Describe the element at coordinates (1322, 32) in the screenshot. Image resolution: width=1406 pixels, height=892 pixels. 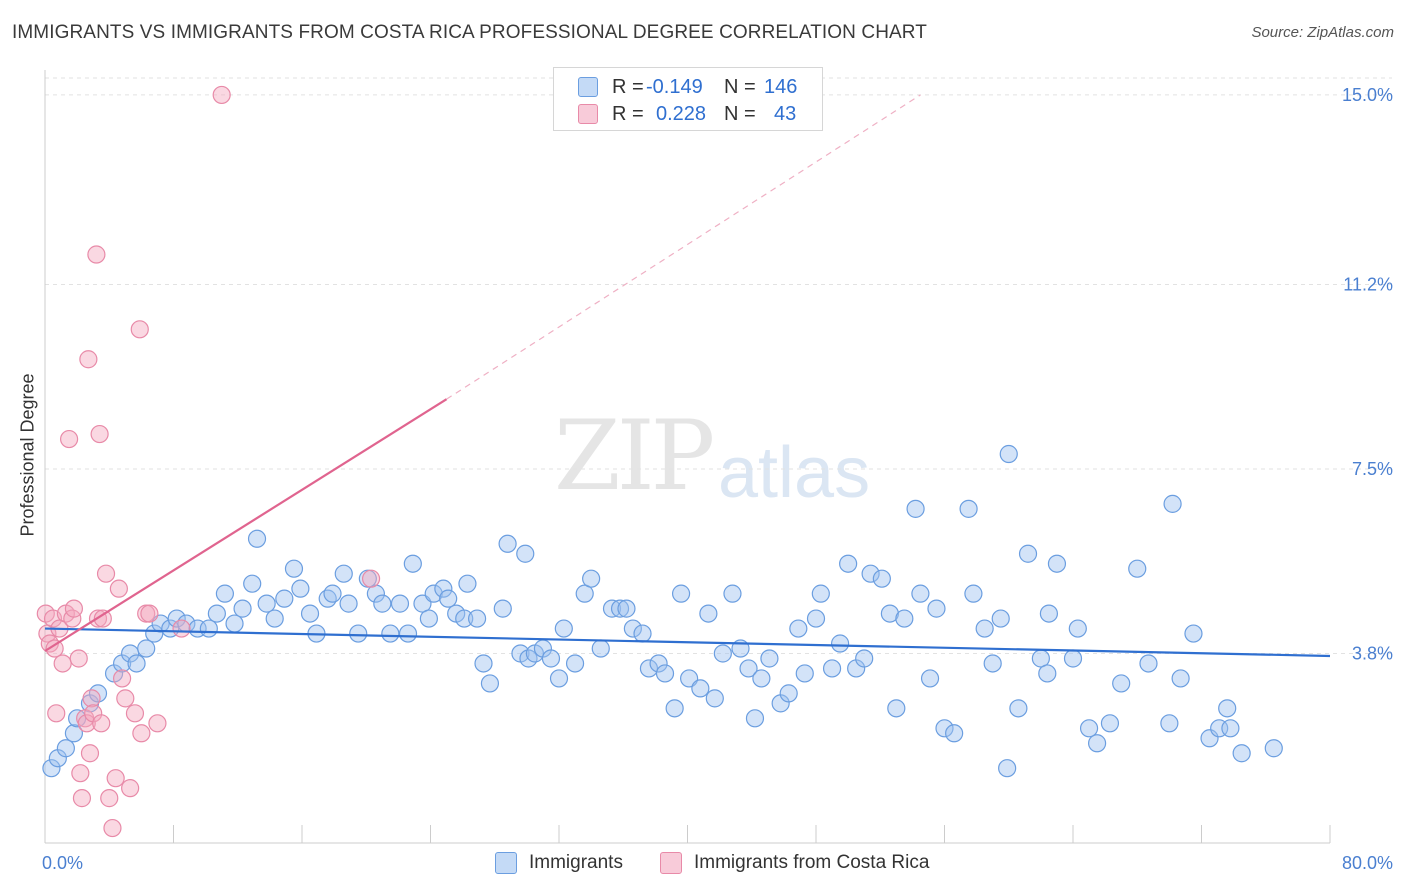
I see `source-label: Source: ZipAtlas.com` at that location.